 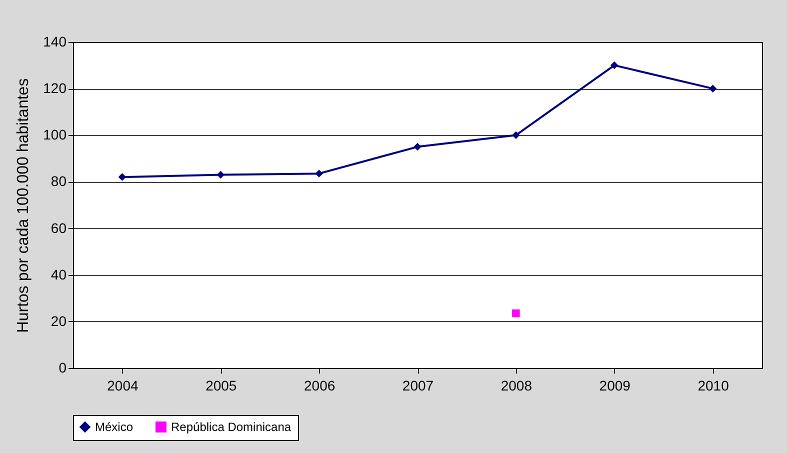 What do you see at coordinates (55, 42) in the screenshot?
I see `y-tick-label: 140` at bounding box center [55, 42].